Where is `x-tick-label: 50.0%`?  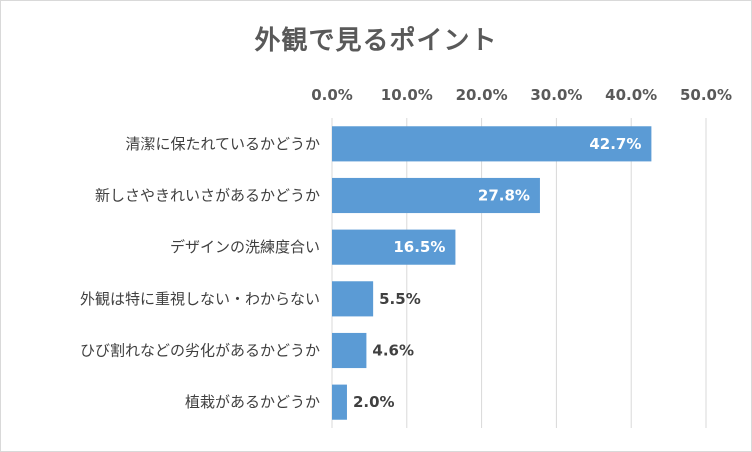
x-tick-label: 50.0% is located at coordinates (706, 95).